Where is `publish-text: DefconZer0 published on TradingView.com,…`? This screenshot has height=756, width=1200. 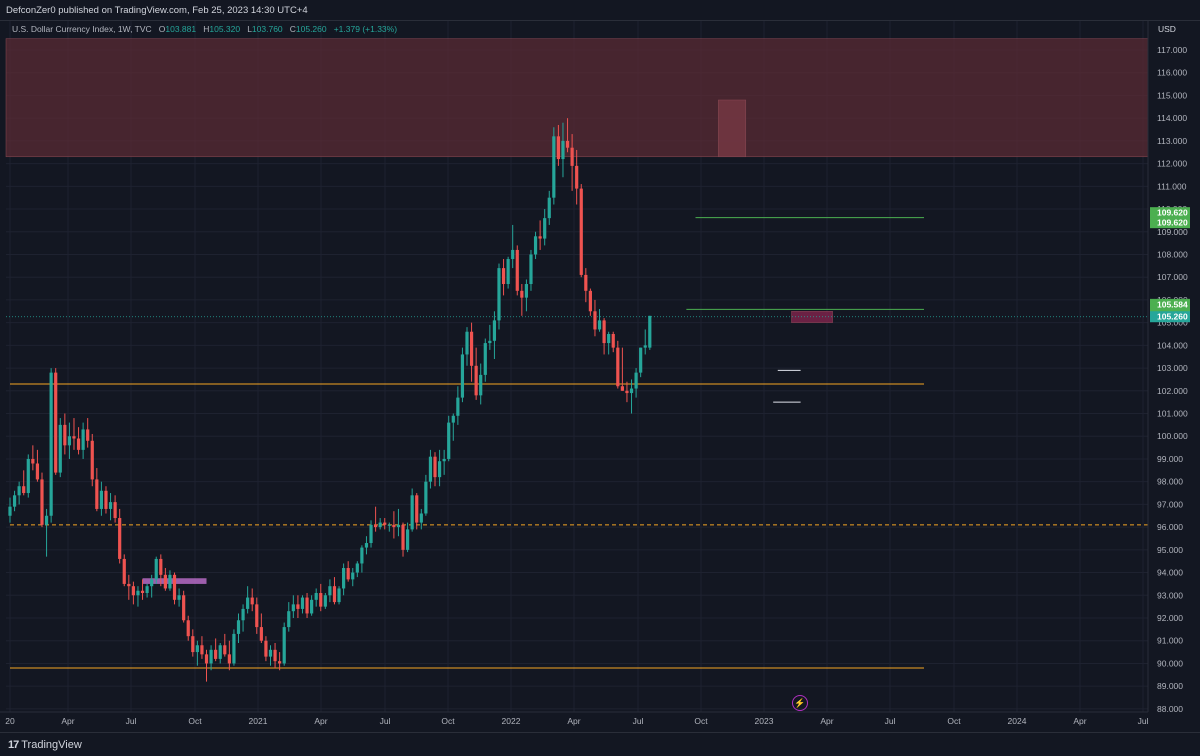 publish-text: DefconZer0 published on TradingView.com,… is located at coordinates (157, 10).